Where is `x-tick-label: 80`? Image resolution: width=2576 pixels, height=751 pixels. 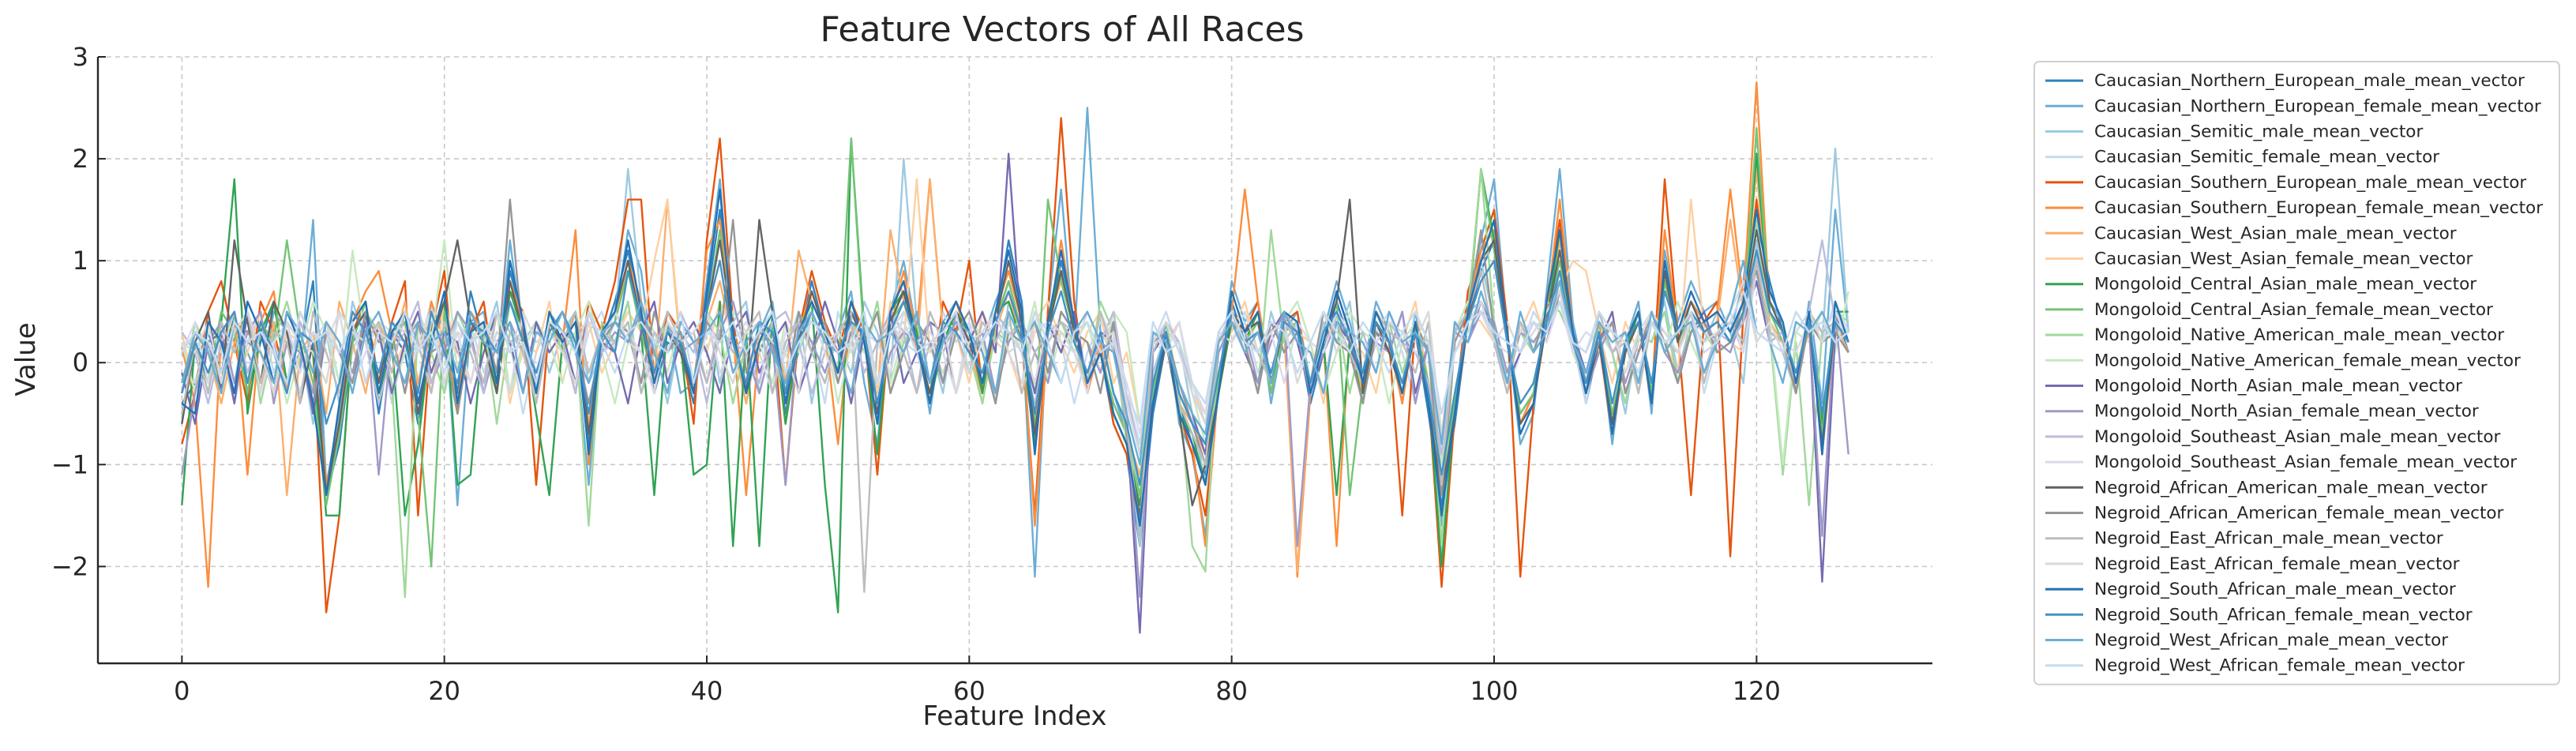 x-tick-label: 80 is located at coordinates (1231, 691).